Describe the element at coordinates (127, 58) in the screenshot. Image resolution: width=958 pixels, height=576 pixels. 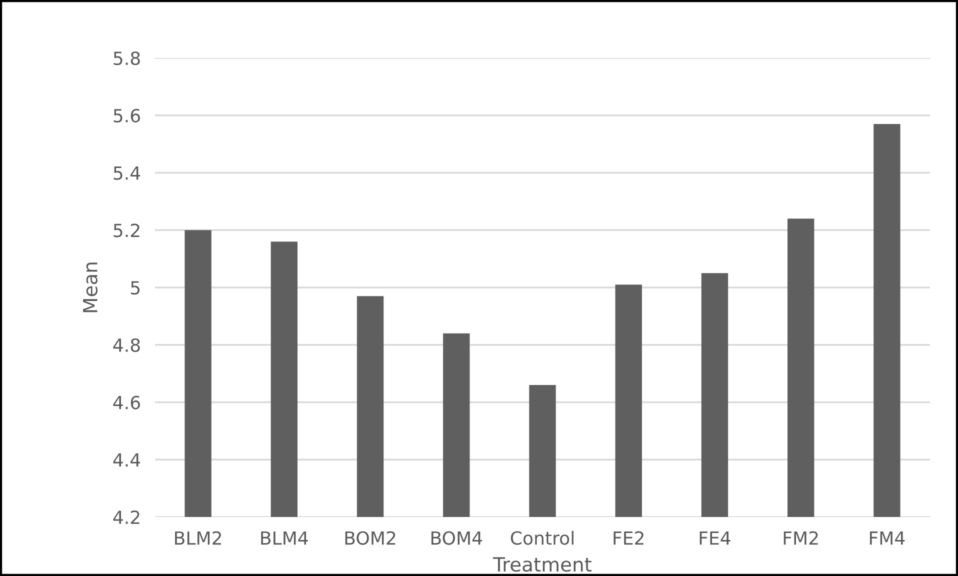
I see `y-tick-label: 5.8` at that location.